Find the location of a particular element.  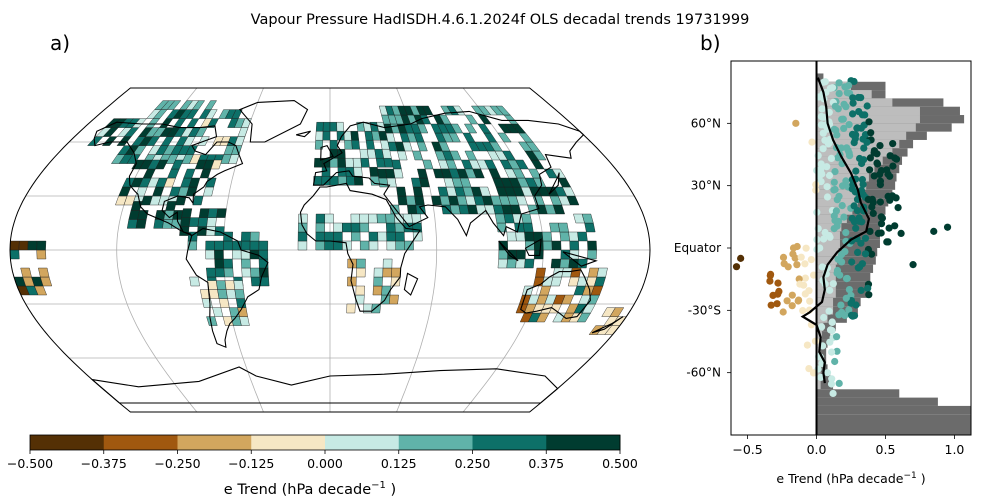

colorbar-tick-label: 0.500 is located at coordinates (620, 463).